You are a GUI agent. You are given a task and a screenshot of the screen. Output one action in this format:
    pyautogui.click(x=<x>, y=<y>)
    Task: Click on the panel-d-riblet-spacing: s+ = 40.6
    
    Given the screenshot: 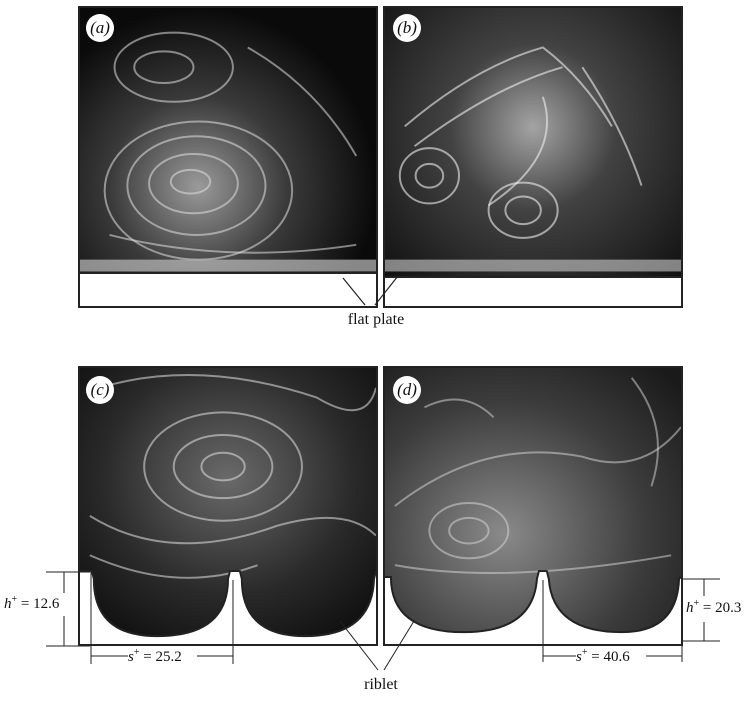 What is the action you would take?
    pyautogui.click(x=603, y=656)
    